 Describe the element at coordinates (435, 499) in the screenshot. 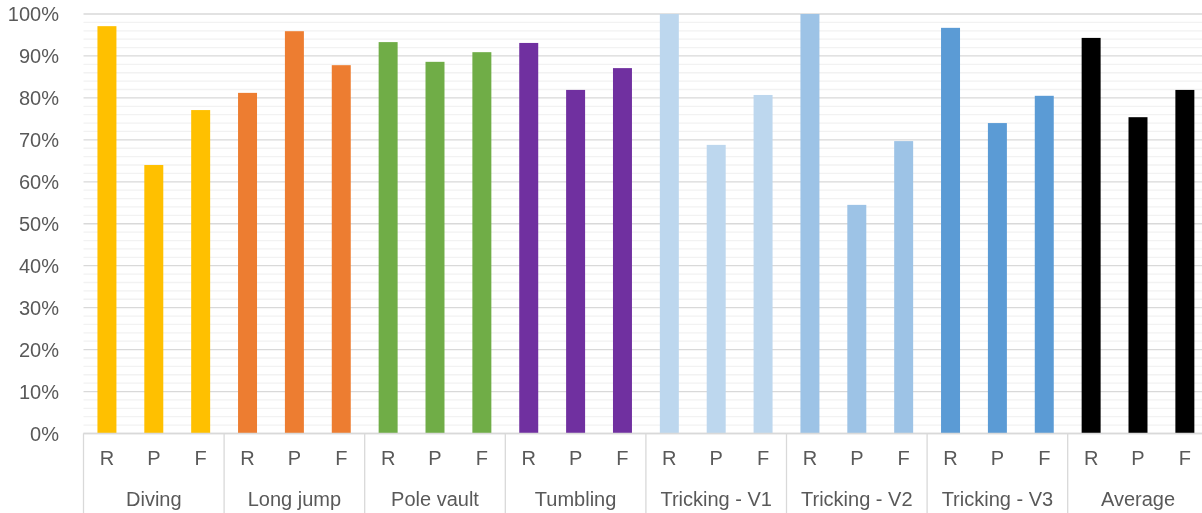

I see `text: Pole vault` at that location.